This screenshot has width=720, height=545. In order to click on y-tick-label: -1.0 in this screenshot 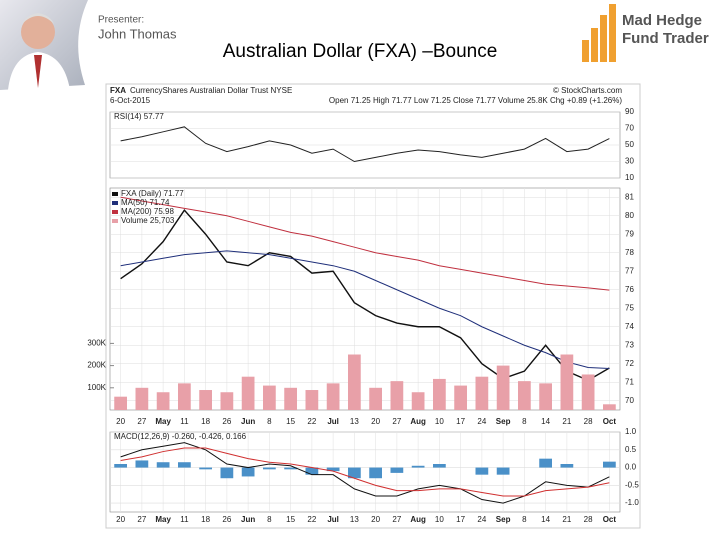, I will do `click(632, 502)`.